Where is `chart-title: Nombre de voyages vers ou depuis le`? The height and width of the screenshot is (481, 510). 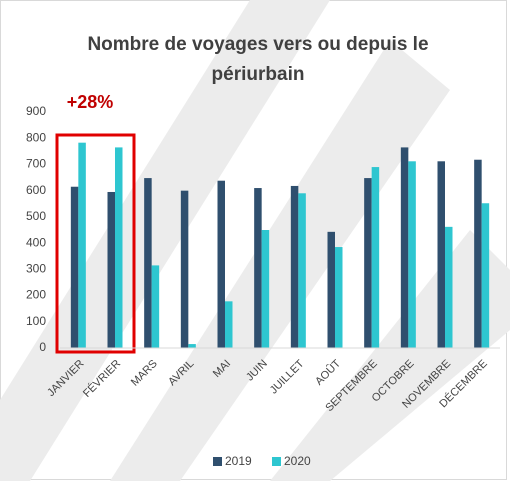 chart-title: Nombre de voyages vers ou depuis le is located at coordinates (257, 44).